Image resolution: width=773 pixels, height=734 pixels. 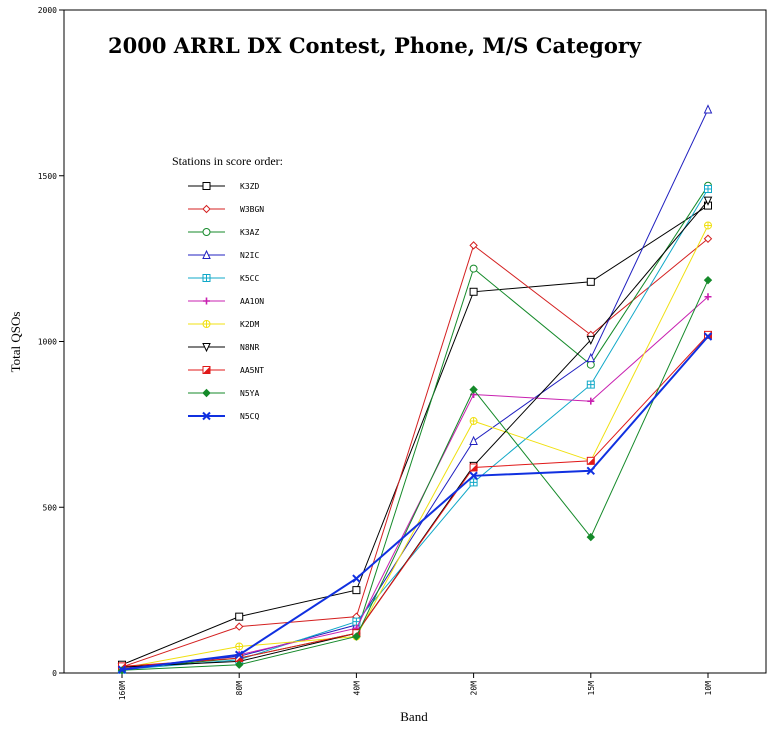 I want to click on legend-label: AA1ON, so click(x=252, y=301).